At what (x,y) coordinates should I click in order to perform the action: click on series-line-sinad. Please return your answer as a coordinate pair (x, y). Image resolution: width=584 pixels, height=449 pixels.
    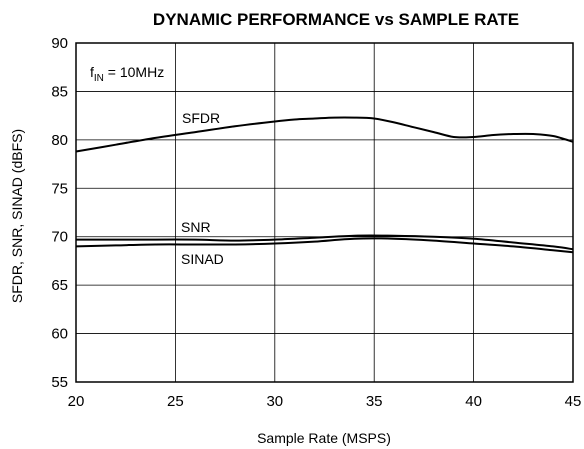
    Looking at the image, I should click on (324, 245).